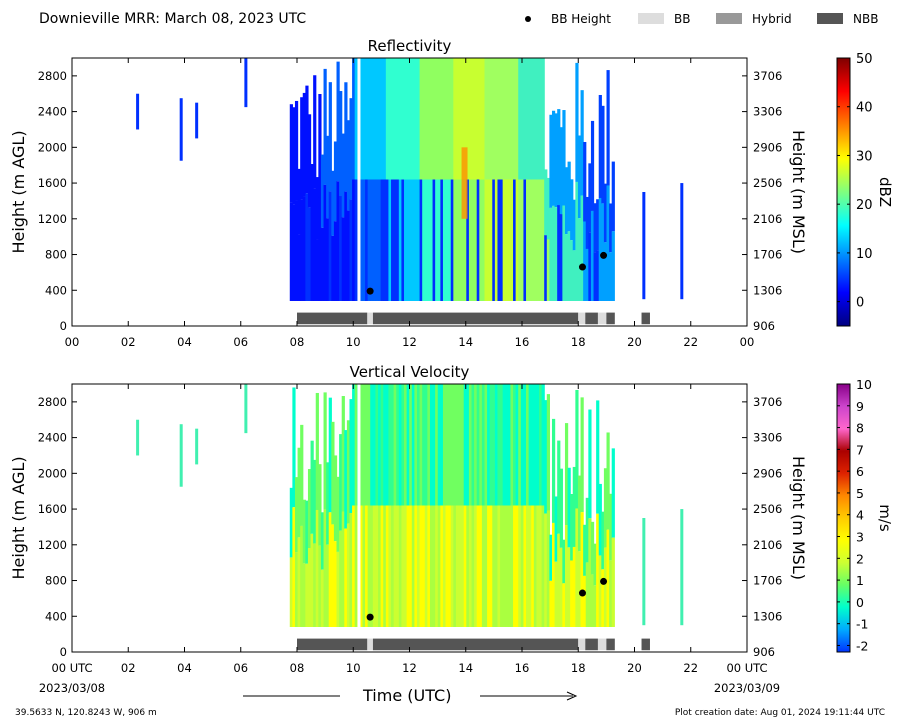 Image resolution: width=900 pixels, height=725 pixels. I want to click on y2-tick-label: 3706, so click(767, 402).